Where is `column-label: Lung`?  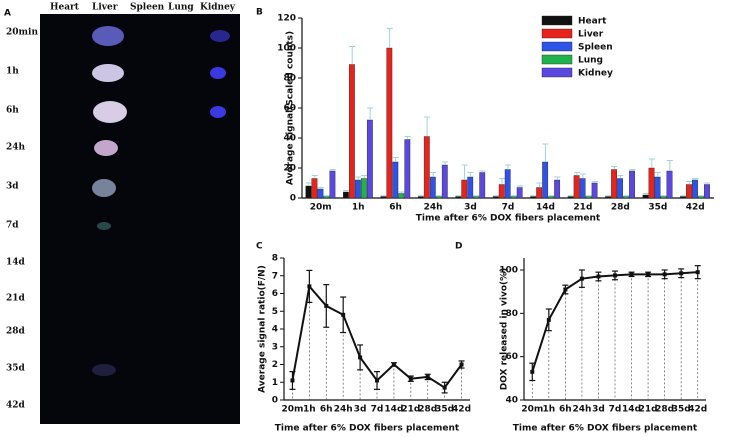 column-label: Lung is located at coordinates (181, 8).